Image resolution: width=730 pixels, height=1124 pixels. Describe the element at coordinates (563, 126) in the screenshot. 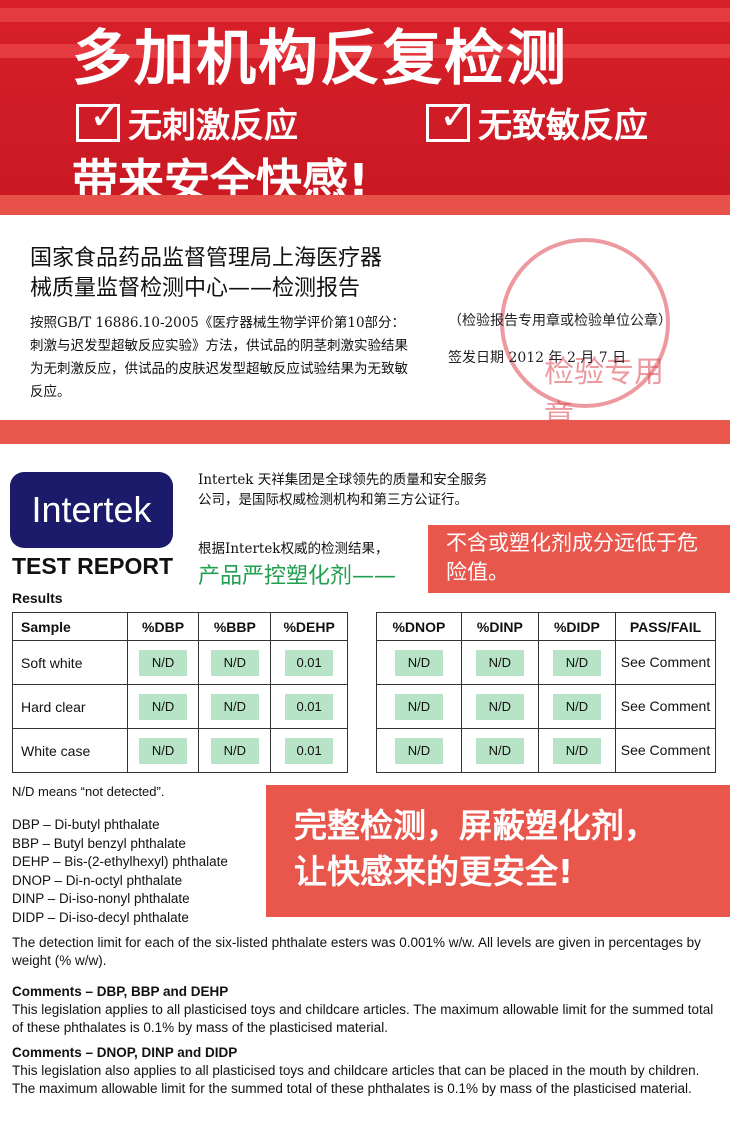

I see `check-label: 无致敏反应` at that location.